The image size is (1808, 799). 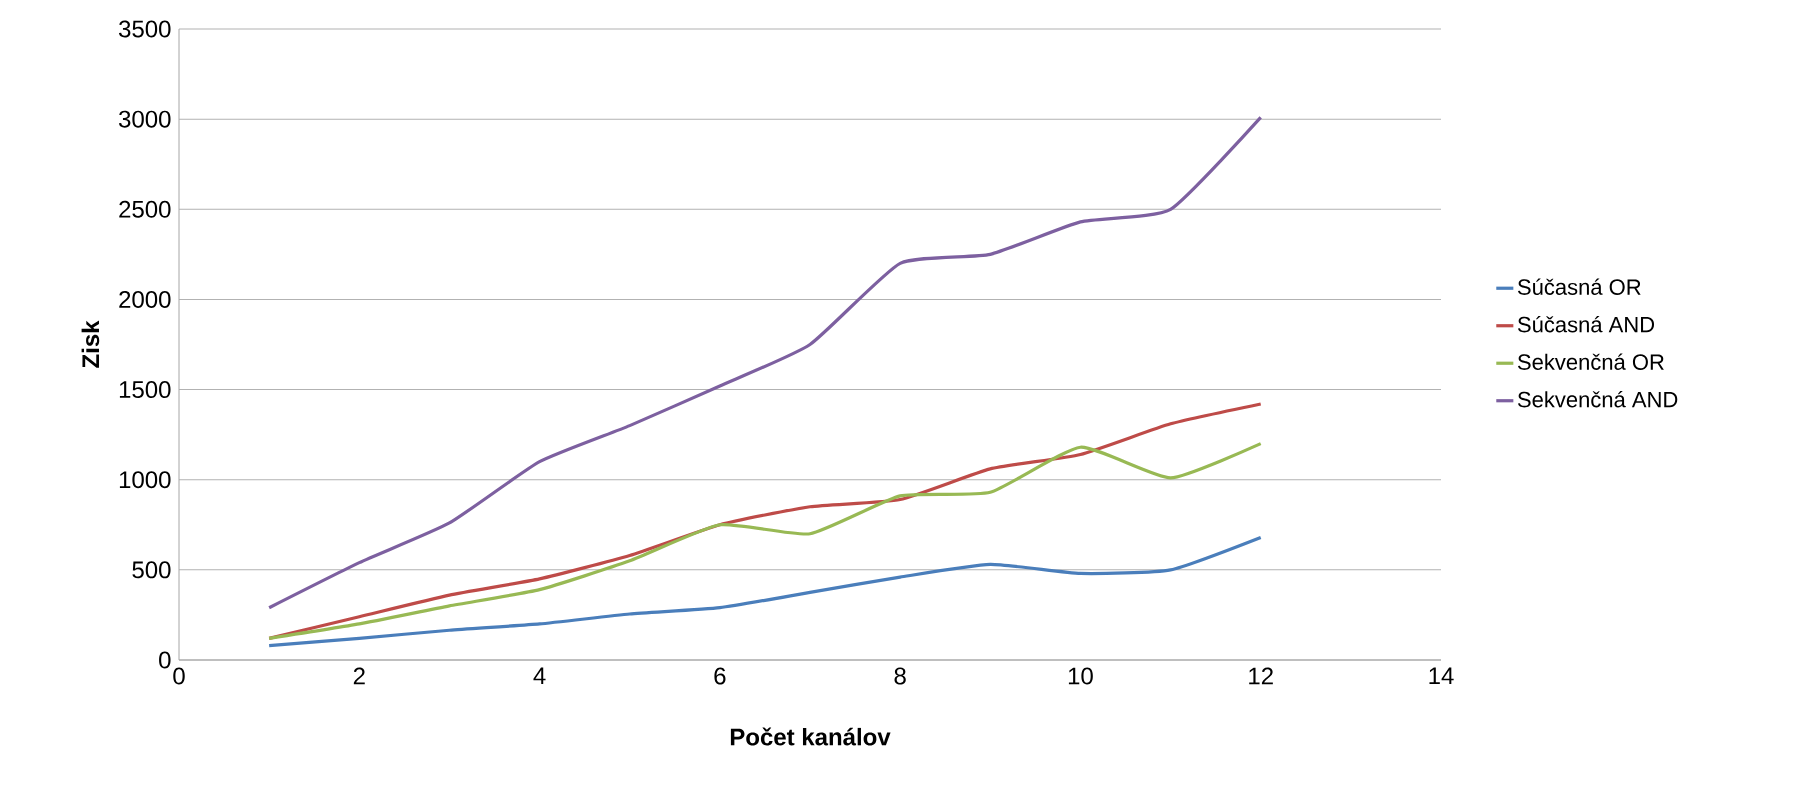 I want to click on x-tick-label: 6, so click(x=720, y=676).